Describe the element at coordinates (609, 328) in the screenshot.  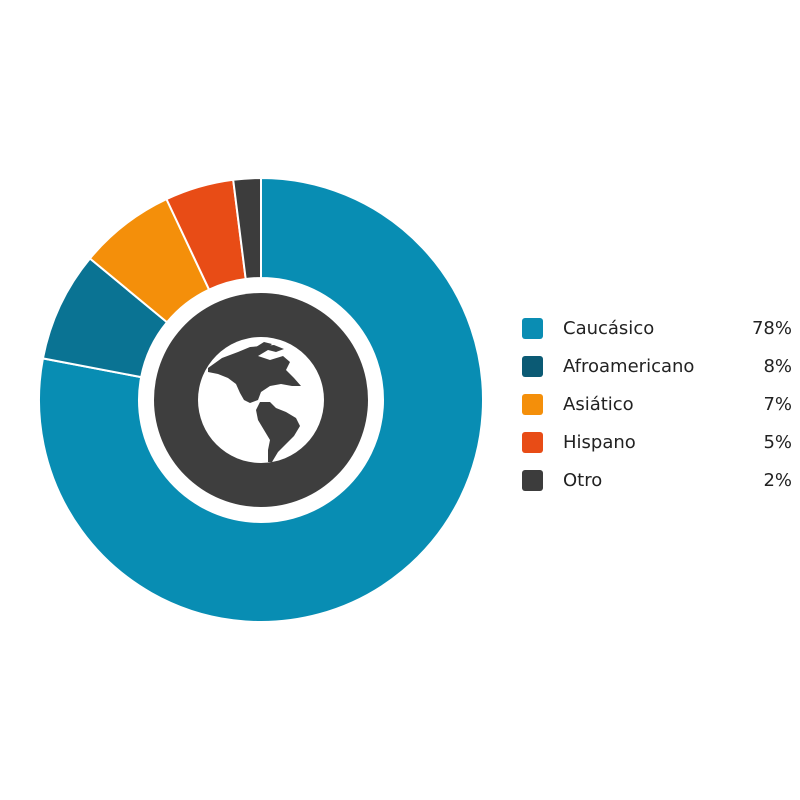
I see `legend-label: Caucásico` at that location.